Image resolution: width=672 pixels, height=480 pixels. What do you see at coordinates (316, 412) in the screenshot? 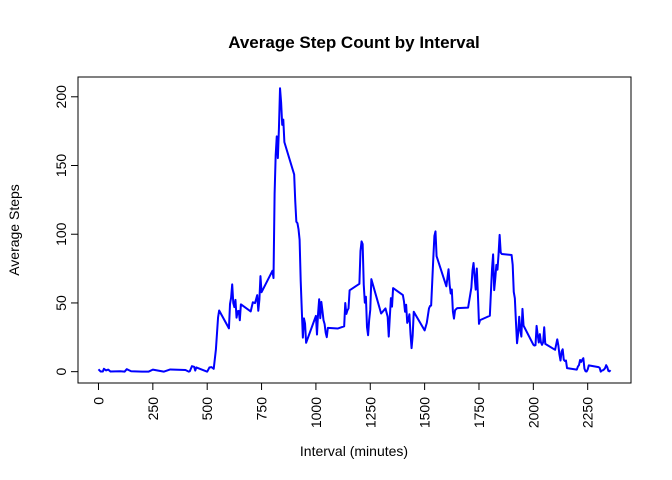
I see `x-tick-label: 1000` at bounding box center [316, 412].